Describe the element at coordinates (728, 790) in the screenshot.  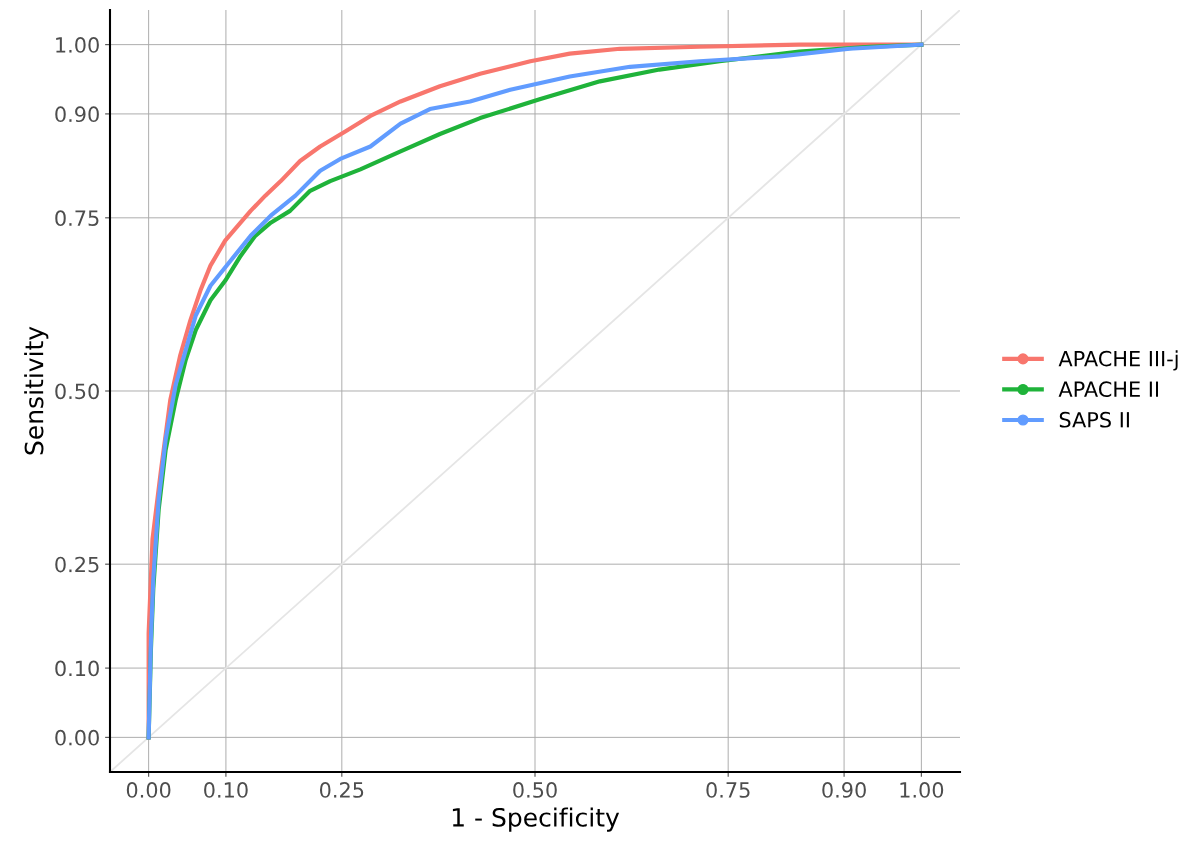
I see `x-tick-label: 0.75` at that location.